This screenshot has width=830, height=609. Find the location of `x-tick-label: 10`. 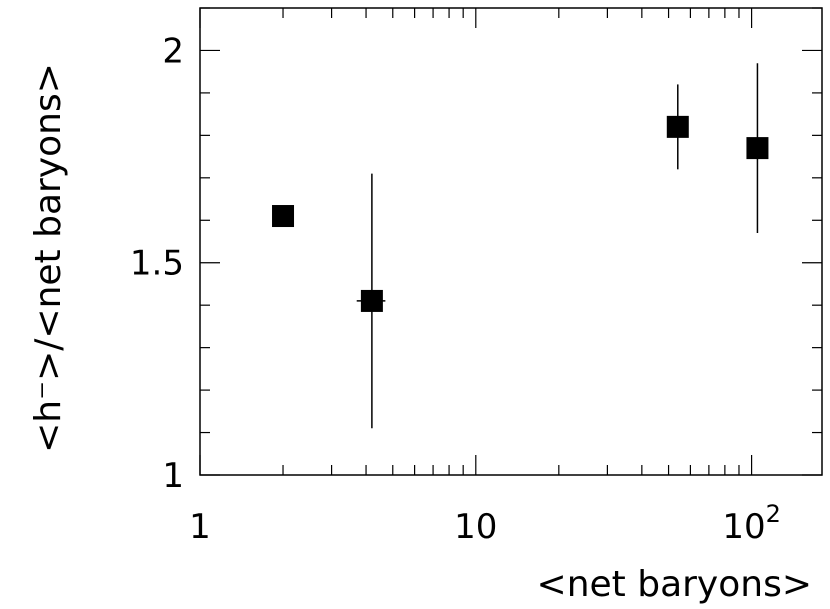

x-tick-label: 10 is located at coordinates (475, 527).